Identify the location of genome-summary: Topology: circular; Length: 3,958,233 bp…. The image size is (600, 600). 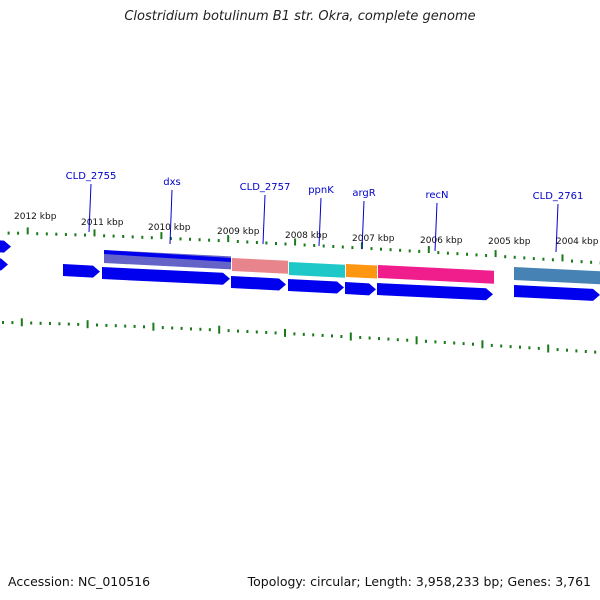
(419, 581).